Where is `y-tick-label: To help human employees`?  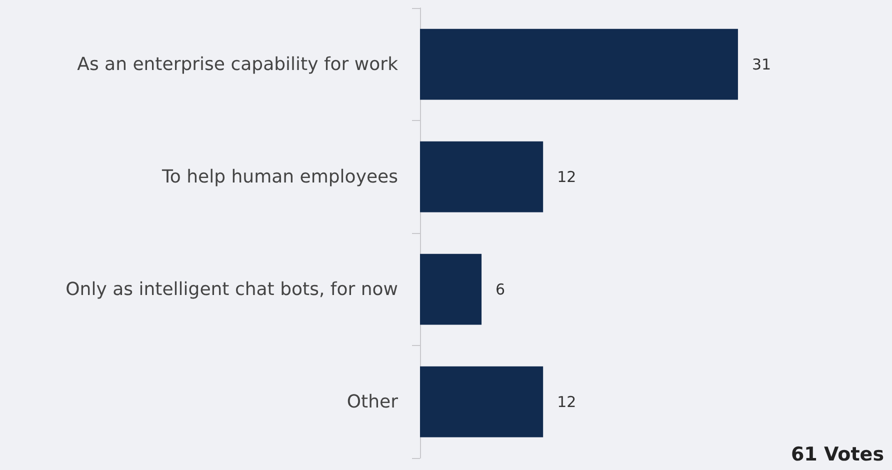
y-tick-label: To help human employees is located at coordinates (279, 177).